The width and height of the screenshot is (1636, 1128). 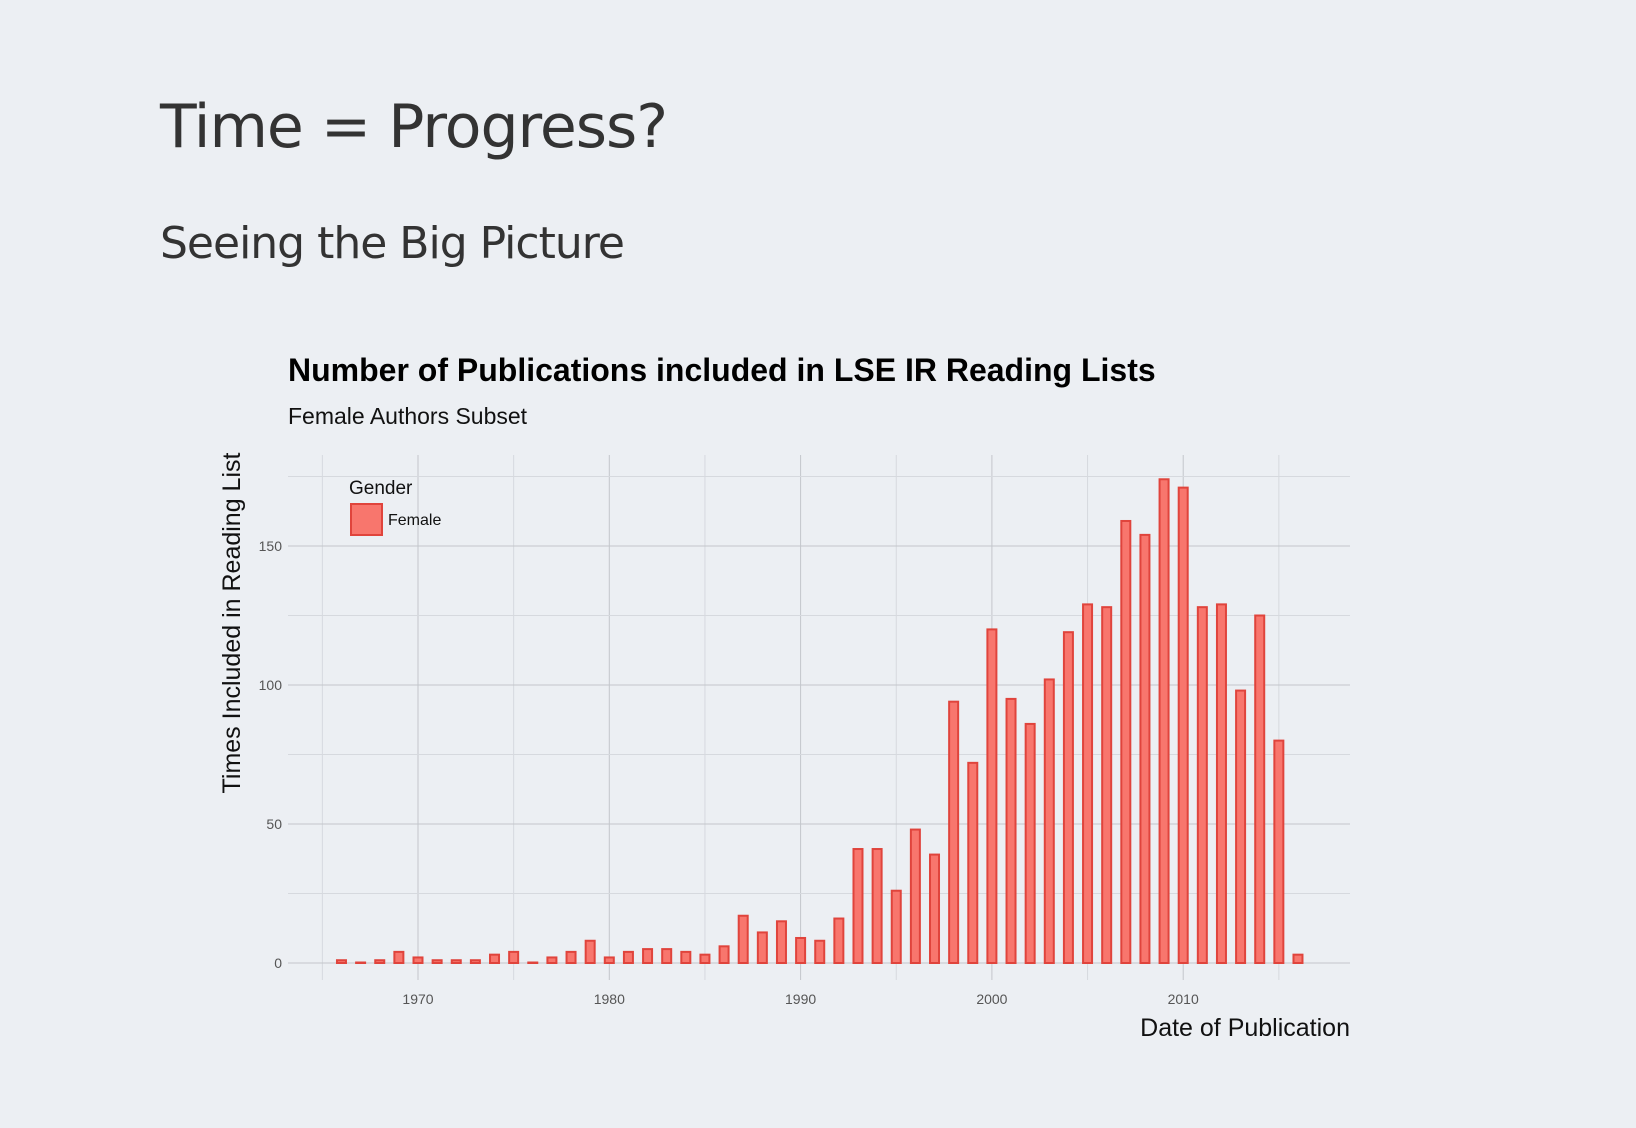 I want to click on y-tick-label: 0, so click(x=278, y=963).